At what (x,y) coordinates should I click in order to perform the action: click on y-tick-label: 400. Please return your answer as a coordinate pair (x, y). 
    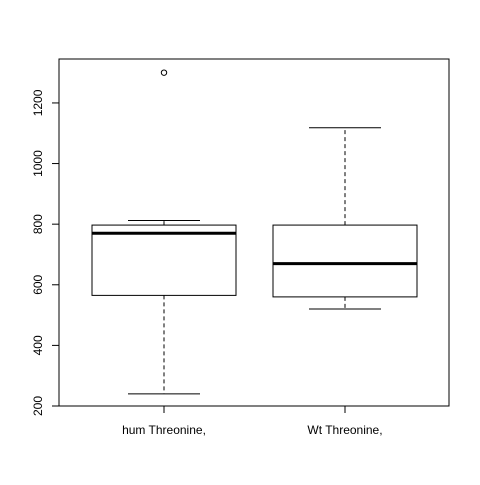
    Looking at the image, I should click on (38, 345).